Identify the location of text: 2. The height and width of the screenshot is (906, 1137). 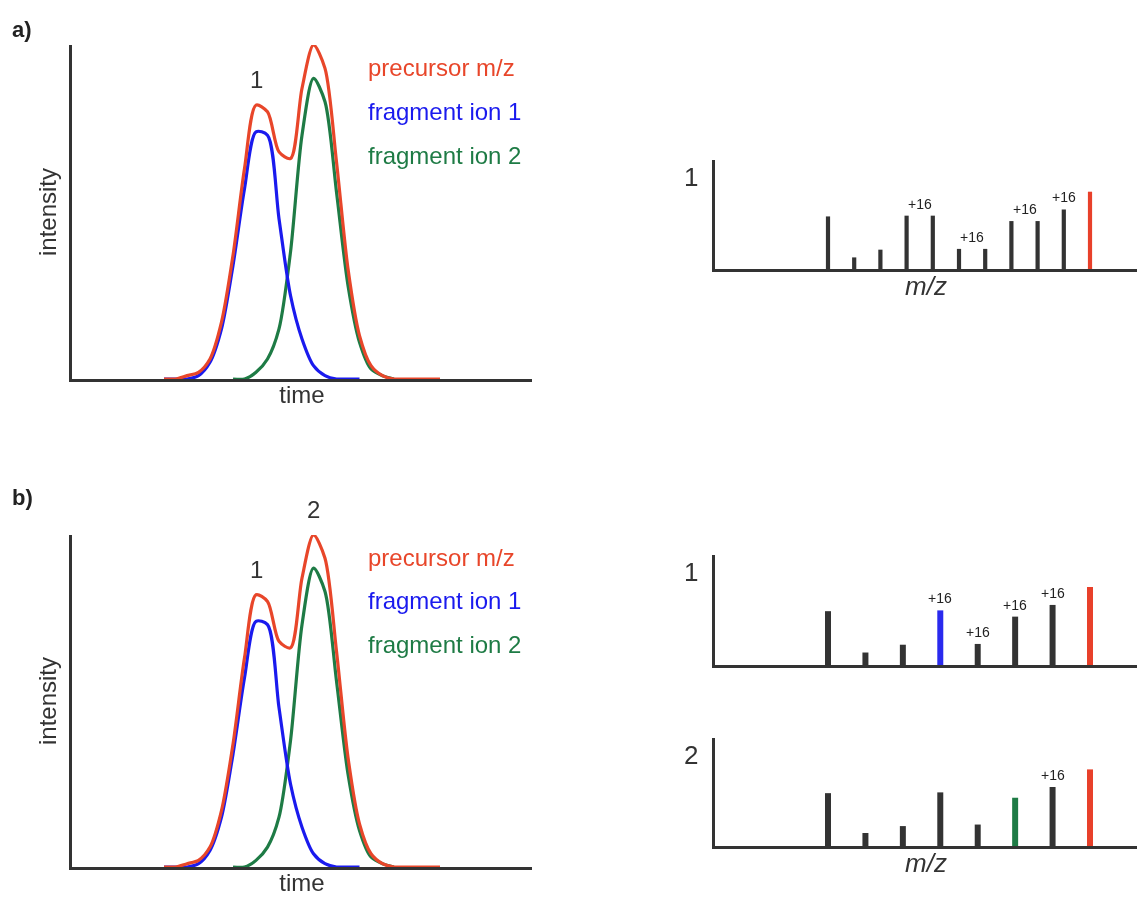
(314, 509).